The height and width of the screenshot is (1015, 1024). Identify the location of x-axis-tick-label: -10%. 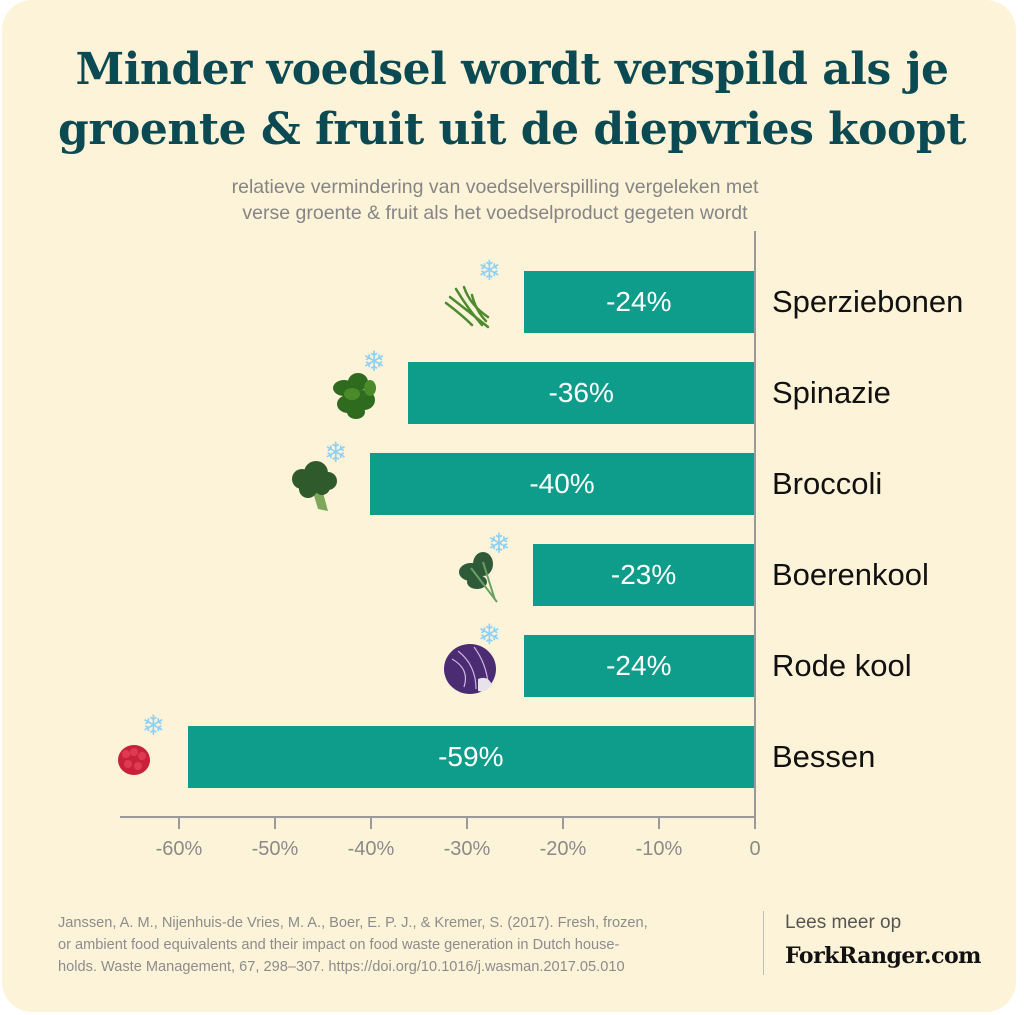
(659, 849).